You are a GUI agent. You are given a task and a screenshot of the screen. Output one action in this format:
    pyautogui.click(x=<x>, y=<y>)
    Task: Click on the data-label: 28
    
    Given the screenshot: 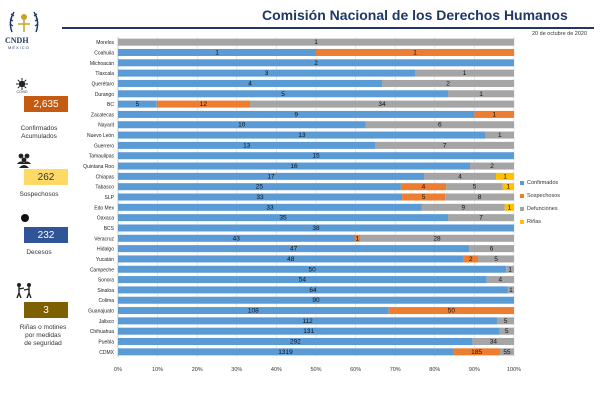 What is the action you would take?
    pyautogui.click(x=437, y=238)
    